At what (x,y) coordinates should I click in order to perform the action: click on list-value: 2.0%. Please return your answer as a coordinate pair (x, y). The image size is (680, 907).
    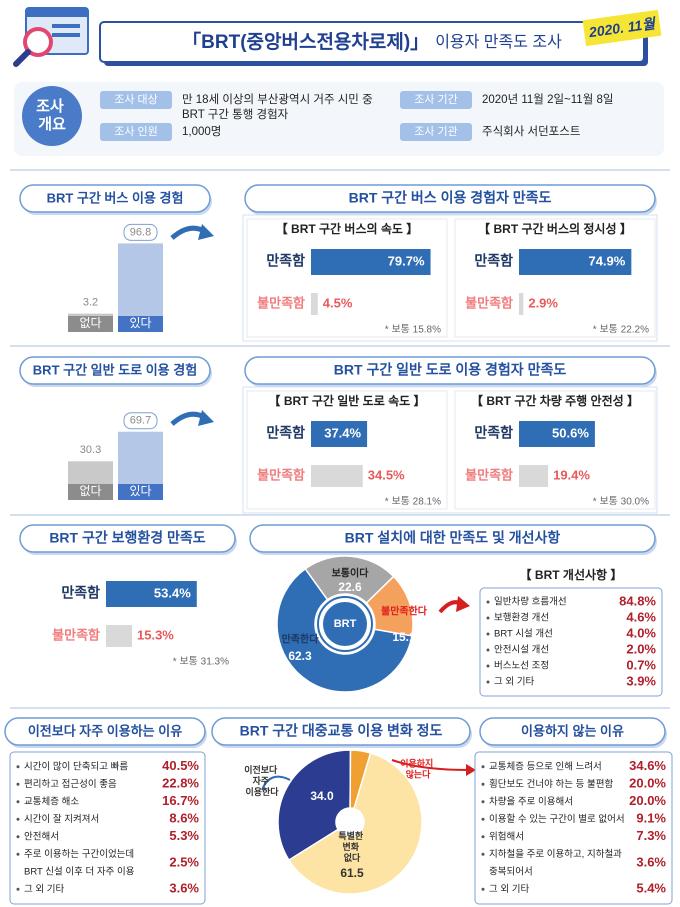
    Looking at the image, I should click on (641, 648).